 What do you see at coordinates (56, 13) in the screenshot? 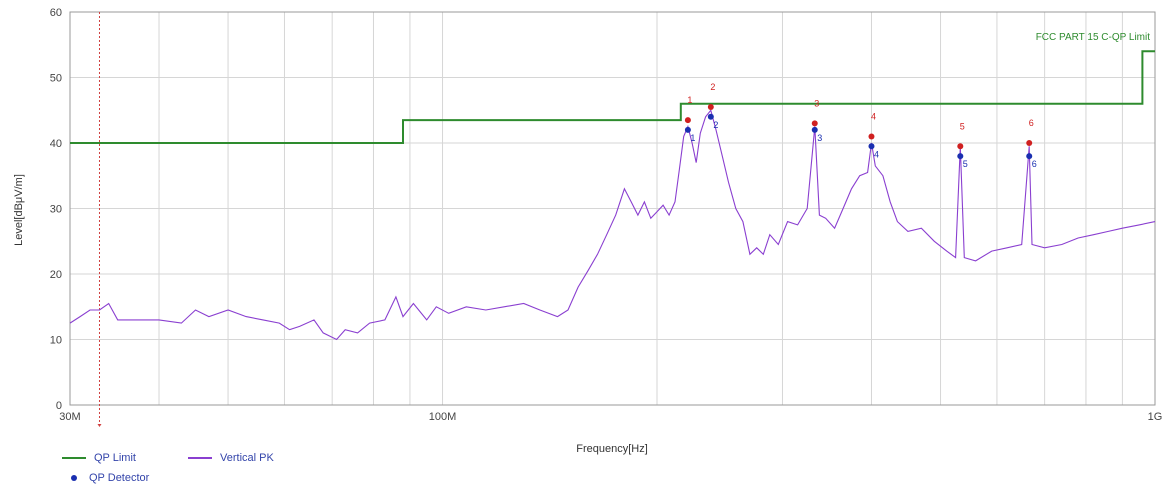
I see `y-tick-label: 60` at bounding box center [56, 13].